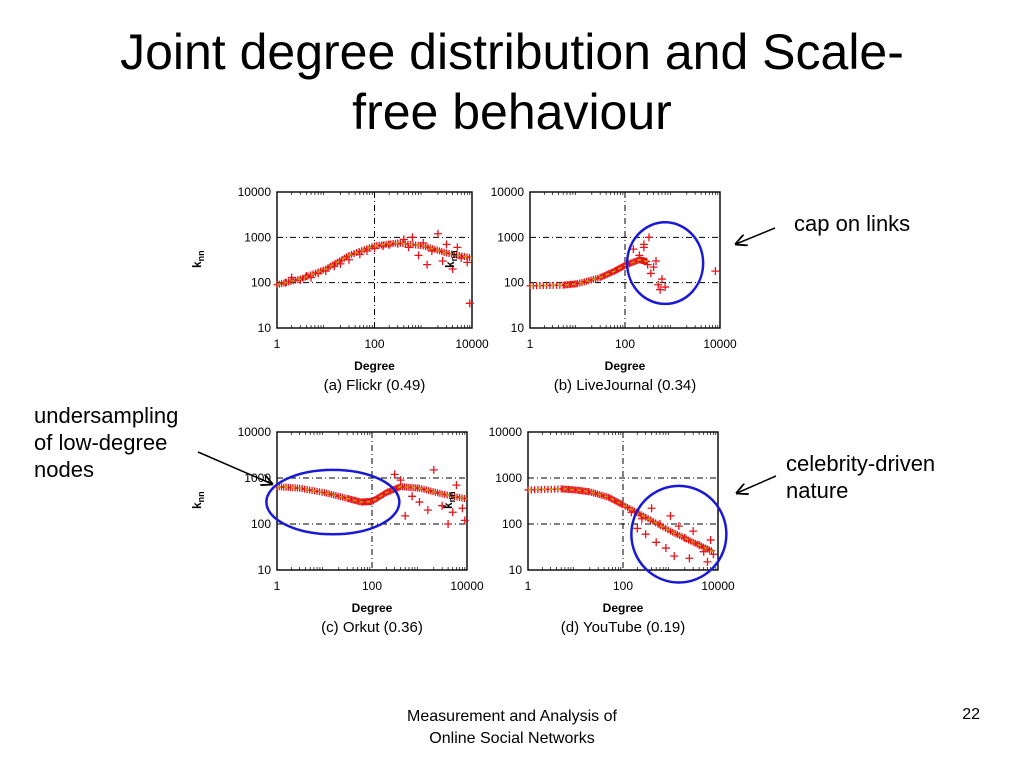  I want to click on annotation-celebrity: celebrity-driven nature, so click(886, 477).